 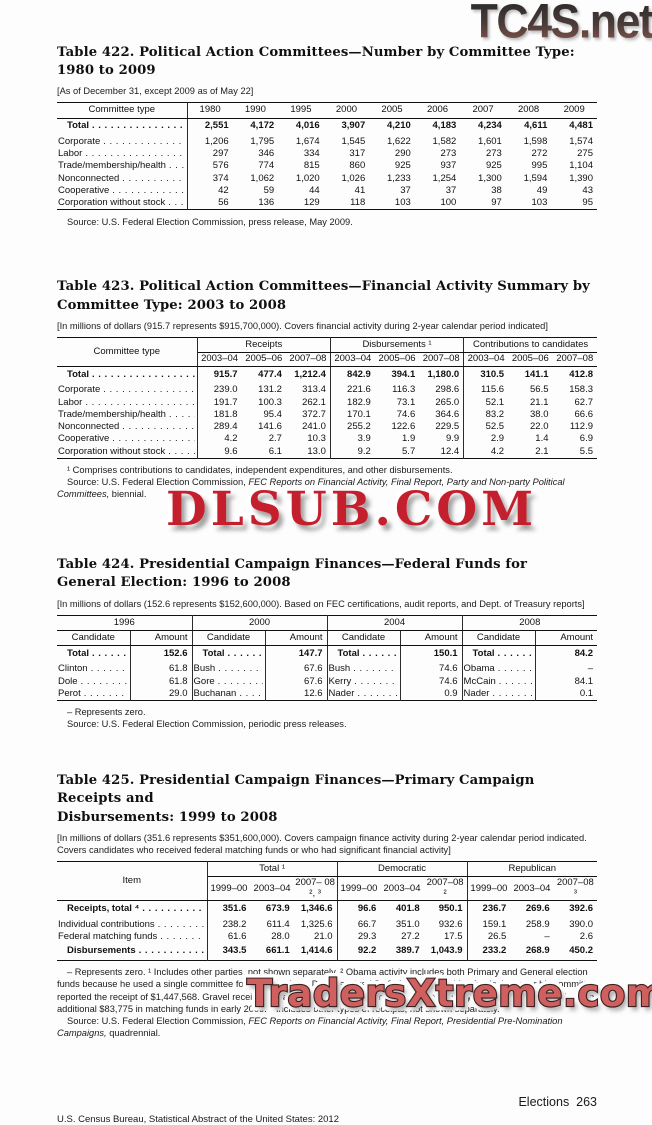 What do you see at coordinates (495, 402) in the screenshot?
I see `data-cell: 52.1` at bounding box center [495, 402].